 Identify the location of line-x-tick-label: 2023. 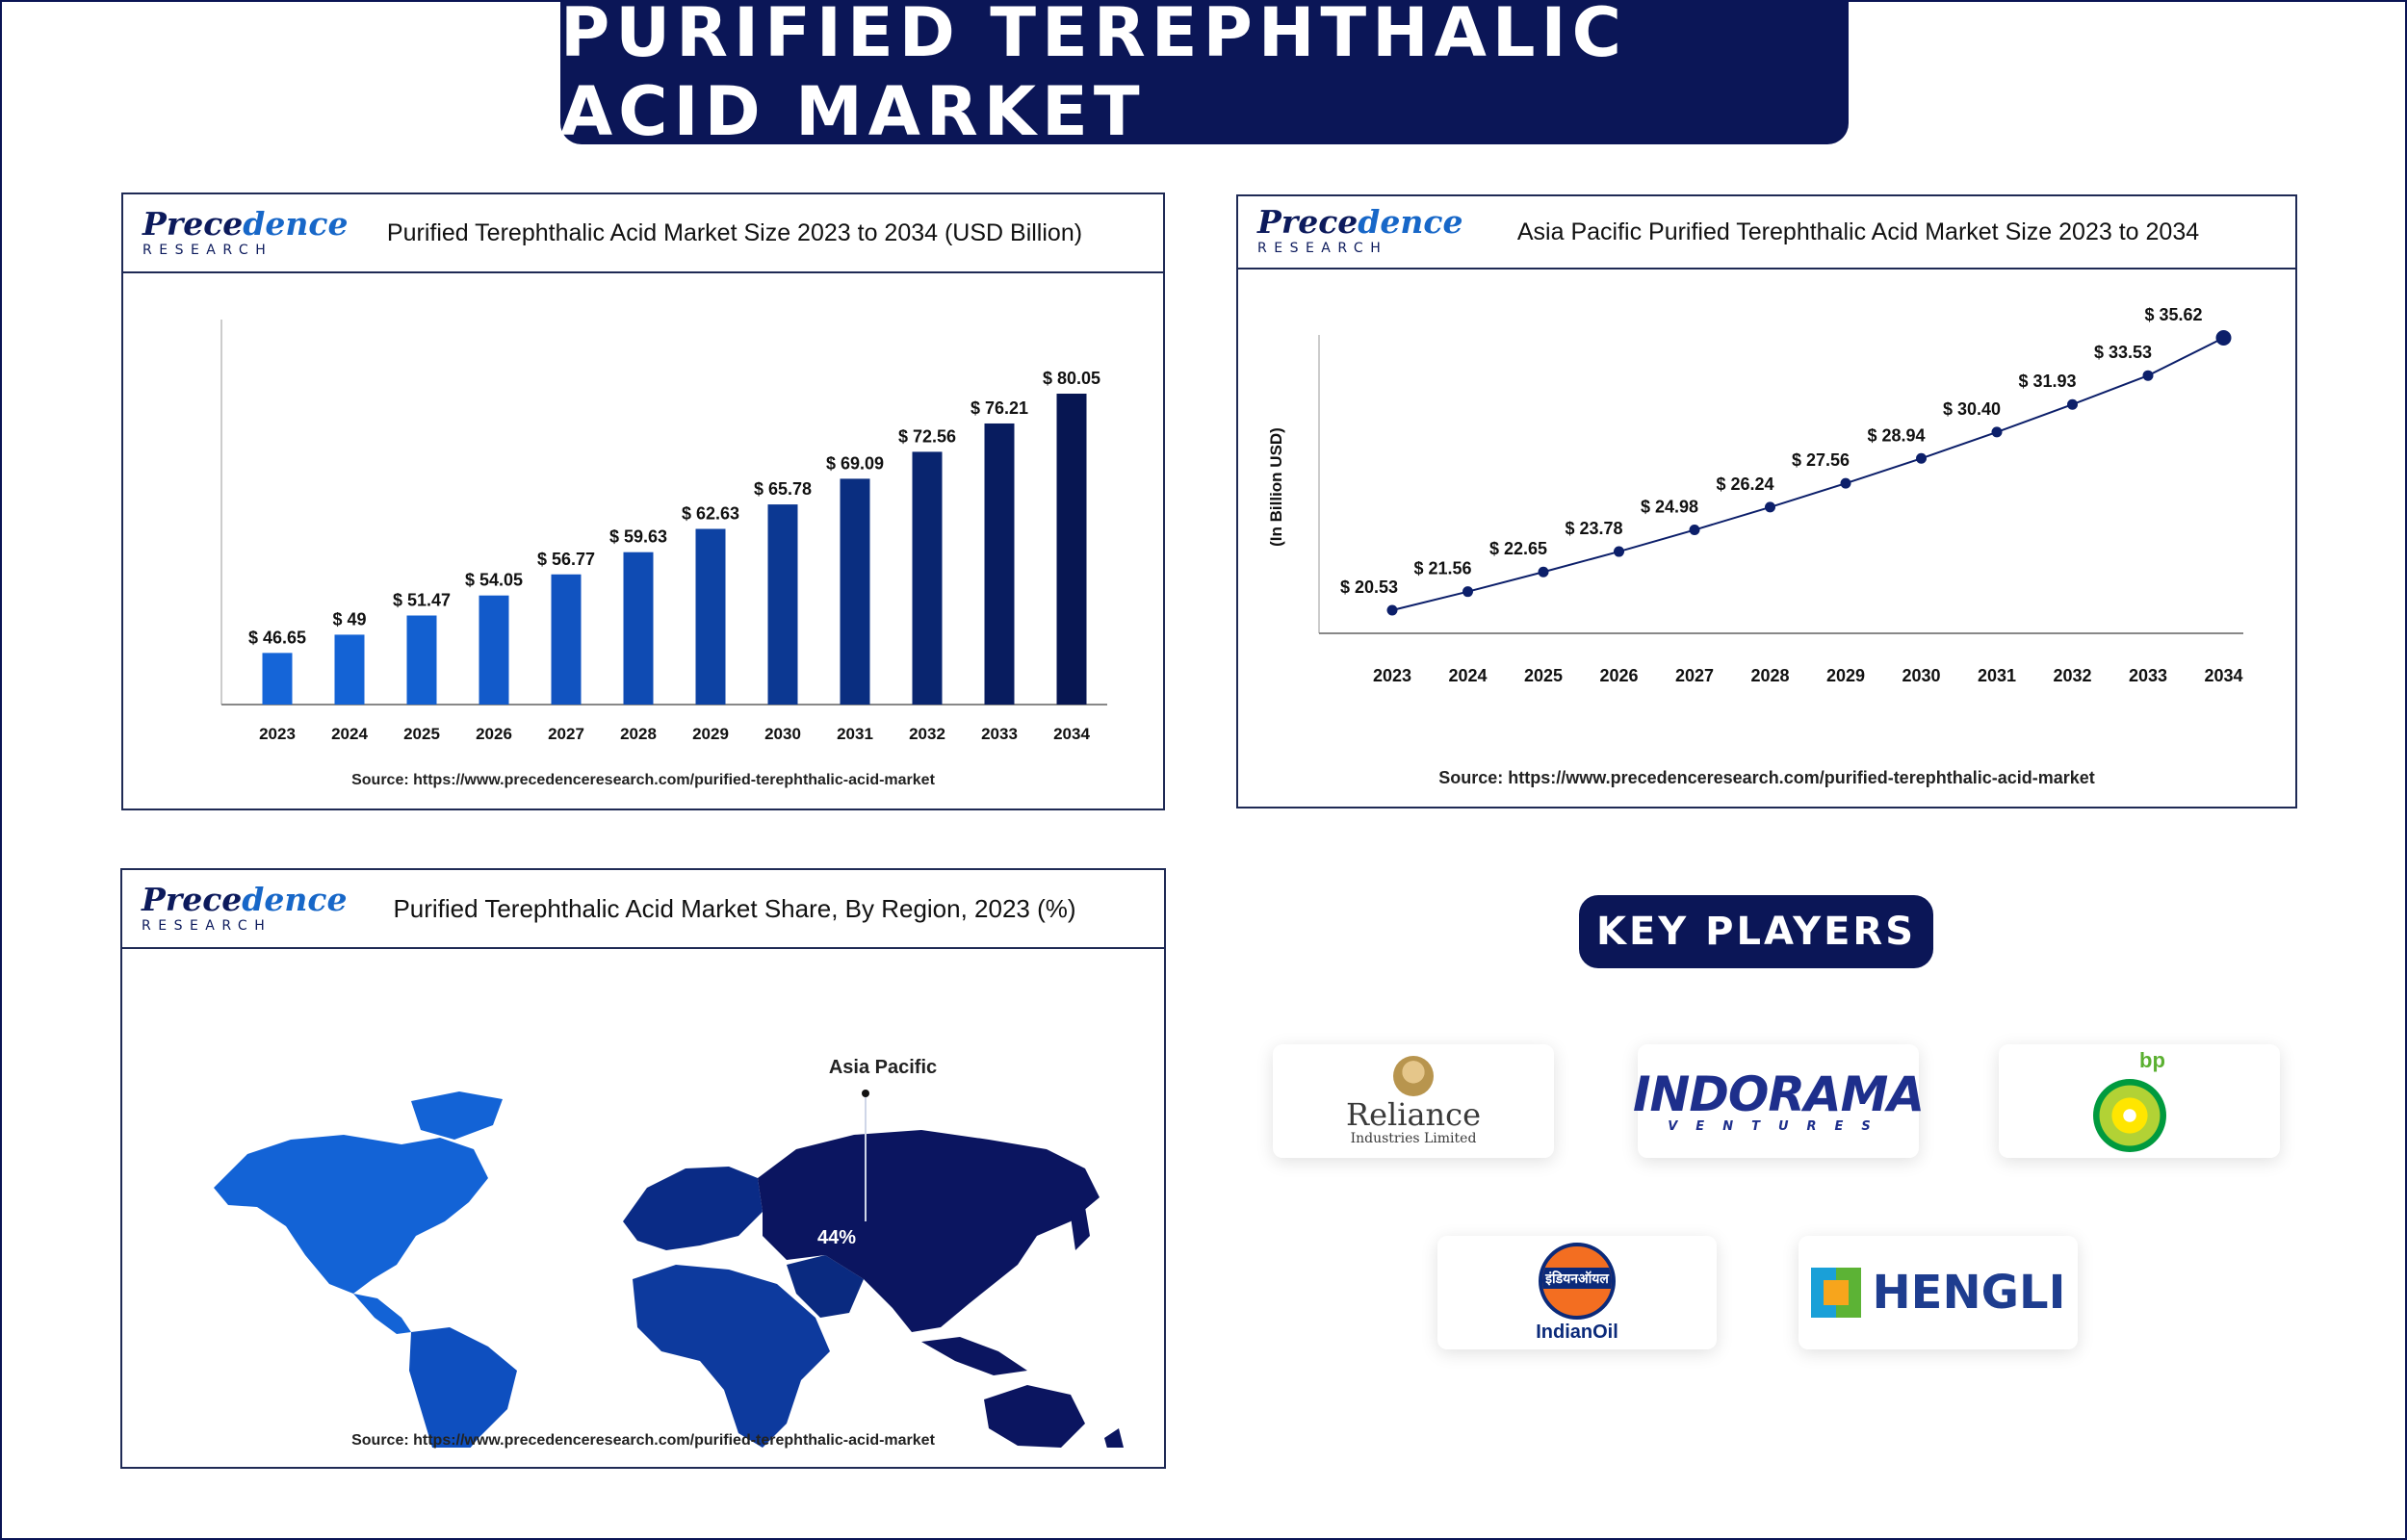
(1392, 675).